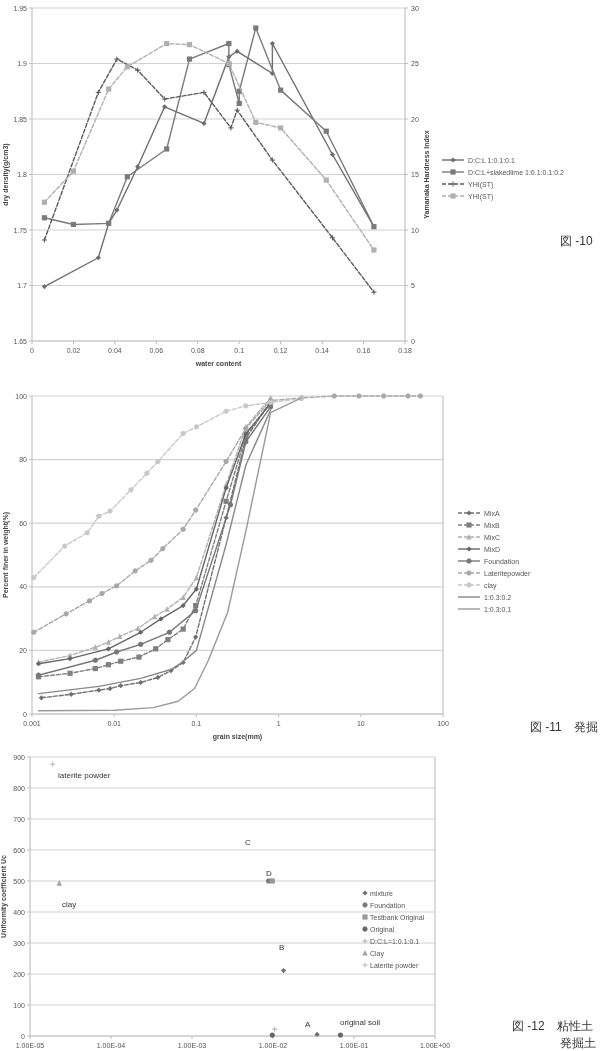 The image size is (609, 1051). Describe the element at coordinates (564, 727) in the screenshot. I see `text: 図 -11 発掘` at that location.